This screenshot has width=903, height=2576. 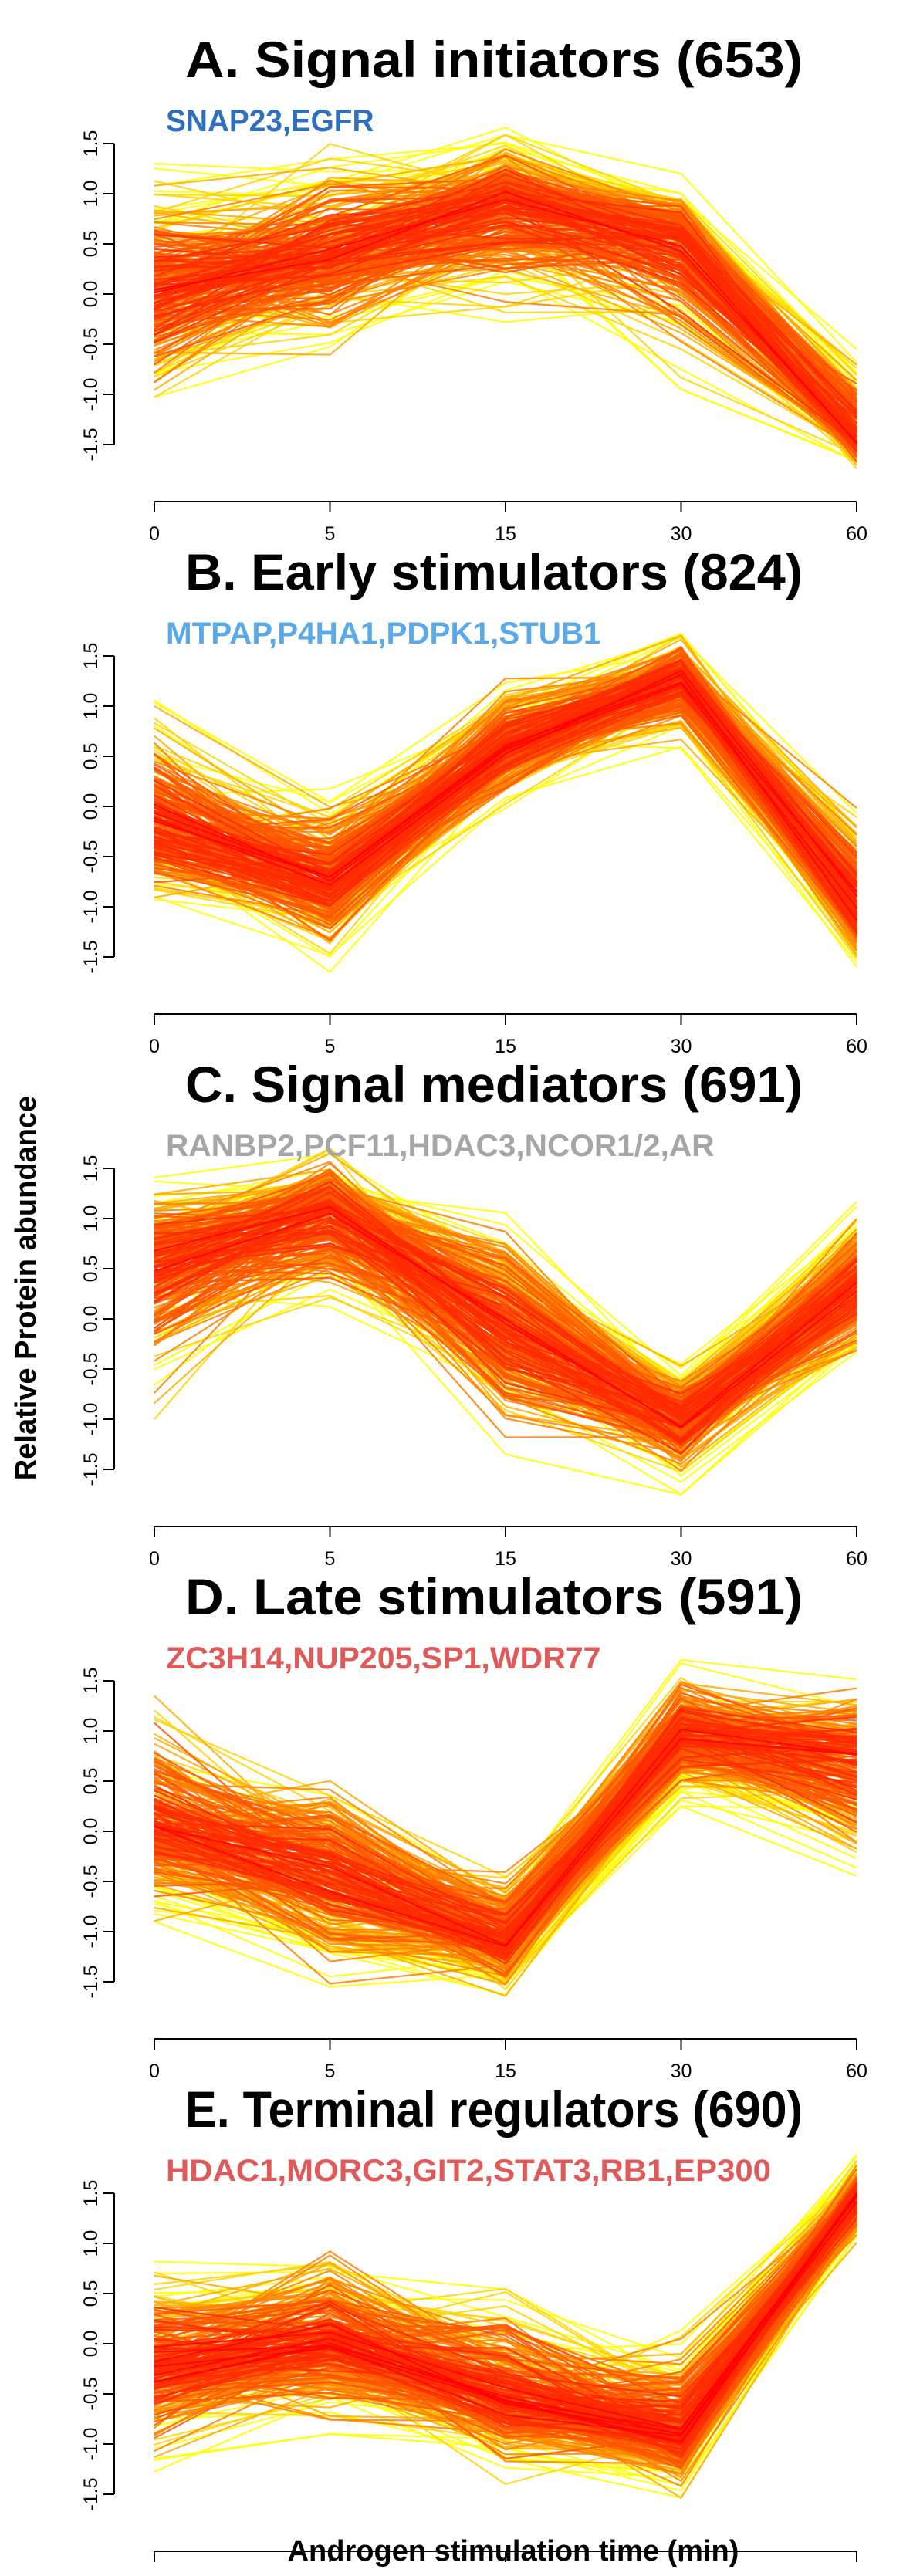 I want to click on panel-gene-list: MTPAP,P4HA1,PDPK1,STUB1, so click(x=384, y=634).